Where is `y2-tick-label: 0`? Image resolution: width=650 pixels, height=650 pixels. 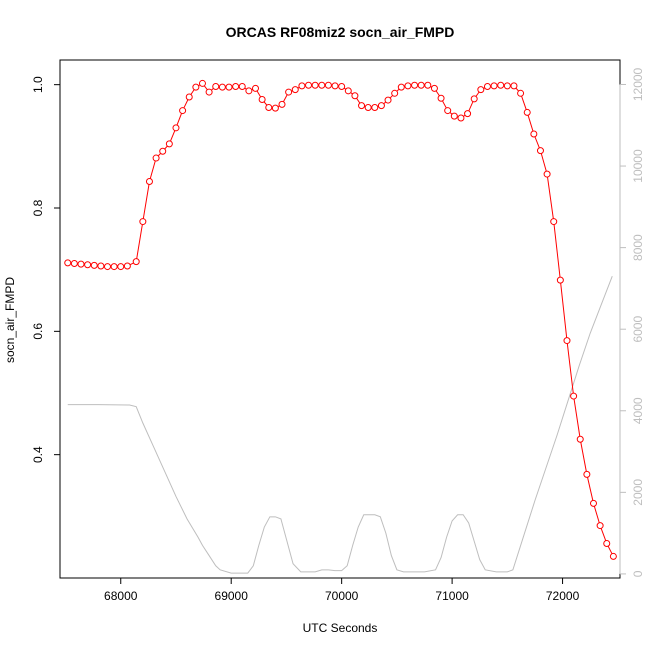
y2-tick-label: 0 is located at coordinates (638, 573).